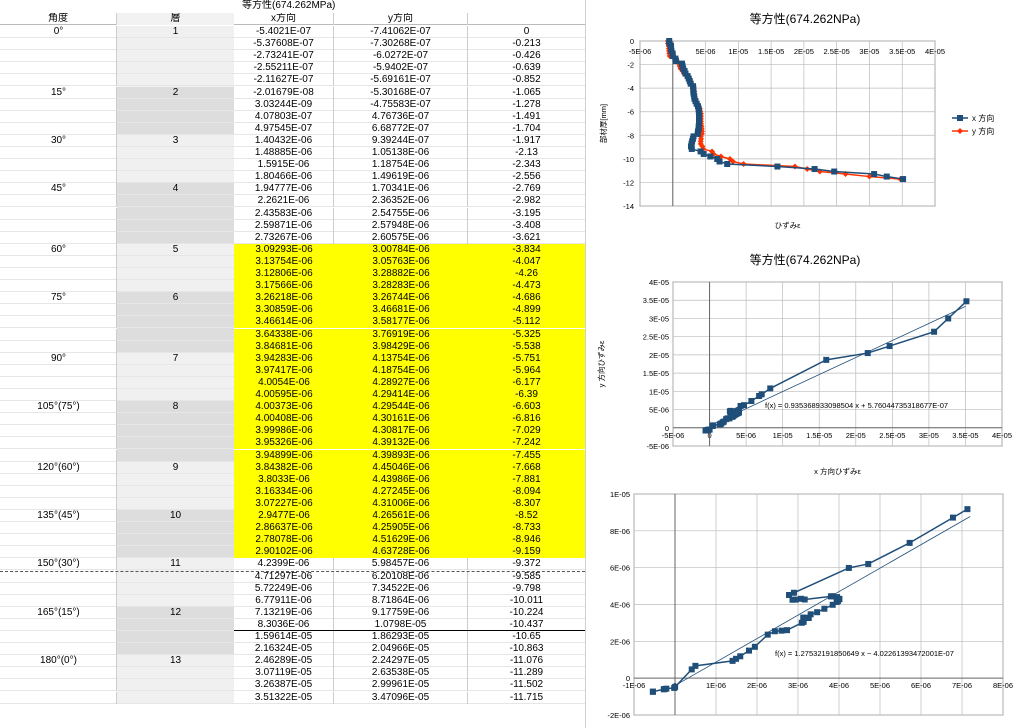  I want to click on x-strain-cell: 3.03244E-09, so click(284, 104).